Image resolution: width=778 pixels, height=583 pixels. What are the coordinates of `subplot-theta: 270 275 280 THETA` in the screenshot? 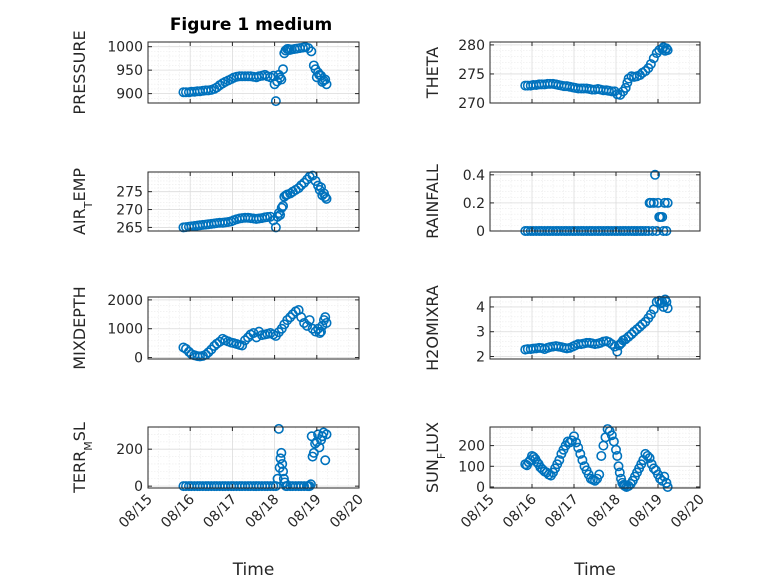 It's located at (562, 75).